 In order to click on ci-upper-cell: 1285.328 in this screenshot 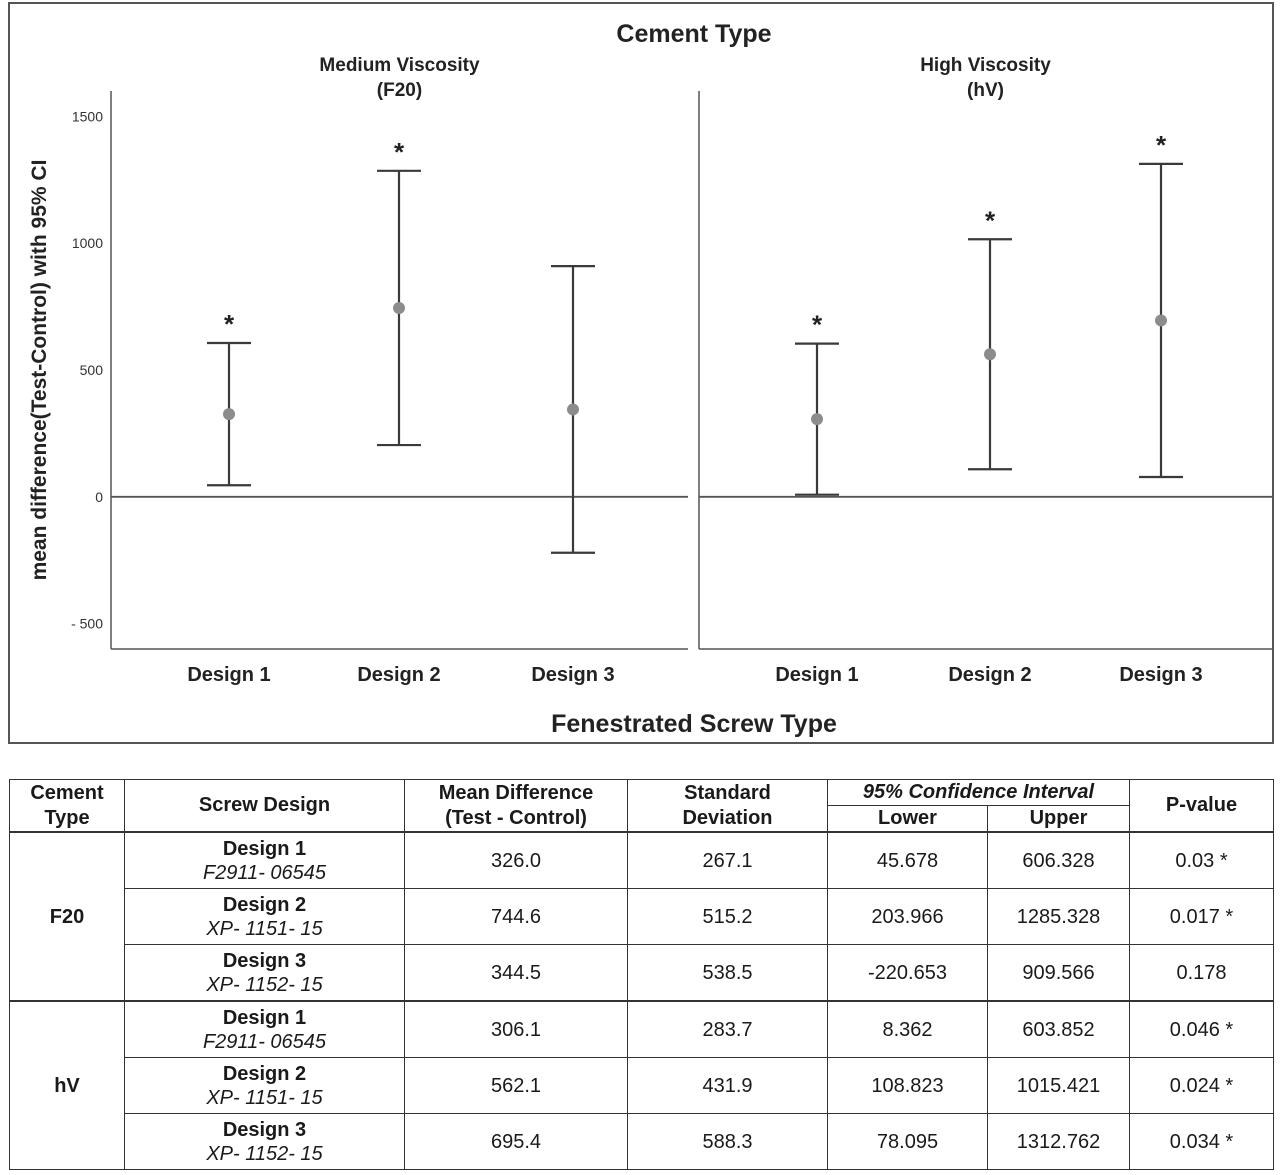, I will do `click(1058, 916)`.